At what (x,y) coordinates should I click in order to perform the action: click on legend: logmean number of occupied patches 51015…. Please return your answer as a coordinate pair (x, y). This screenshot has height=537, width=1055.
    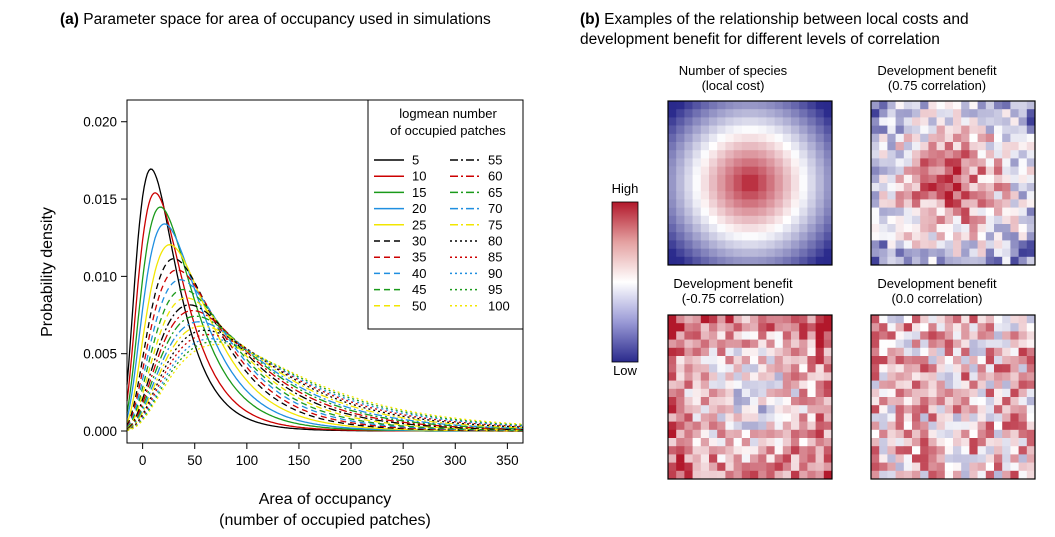
    Looking at the image, I should click on (445, 214).